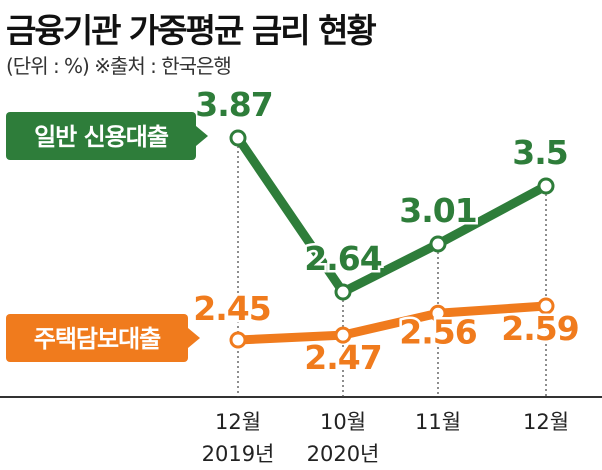 Image resolution: width=602 pixels, height=470 pixels. I want to click on data-label: 2.56, so click(437, 331).